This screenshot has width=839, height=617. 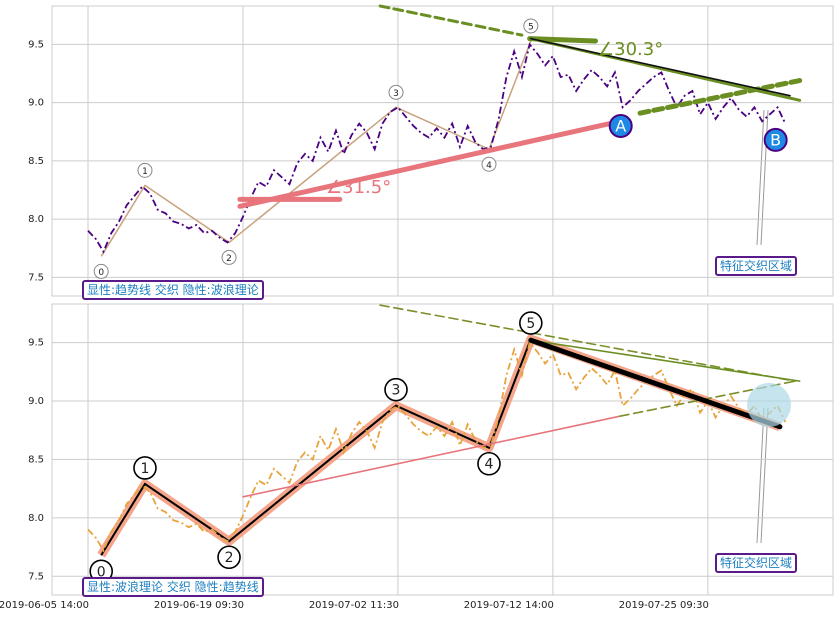 What do you see at coordinates (199, 605) in the screenshot?
I see `x-tick-label: 2019-06-19 09:30` at bounding box center [199, 605].